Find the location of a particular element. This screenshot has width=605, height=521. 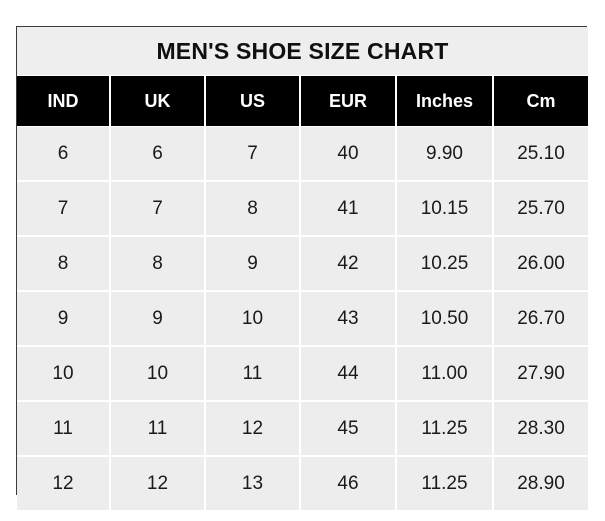

cell-inches: 10.50 is located at coordinates (445, 319).